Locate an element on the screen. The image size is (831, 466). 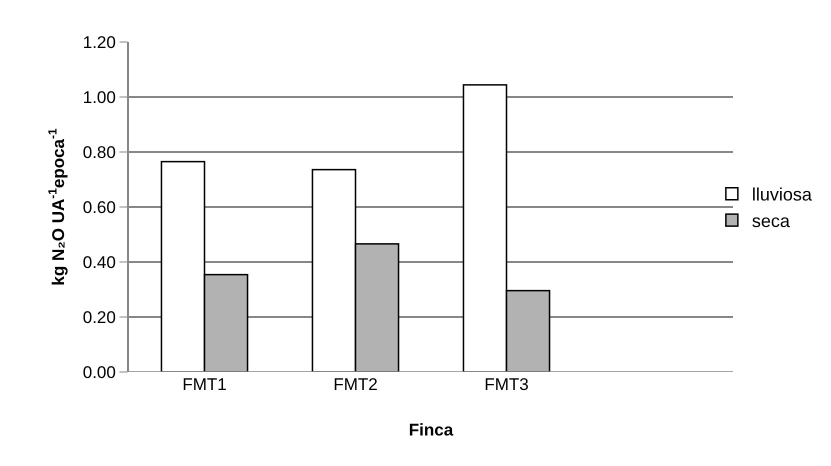
x-tick-label: FMT1 is located at coordinates (204, 384).